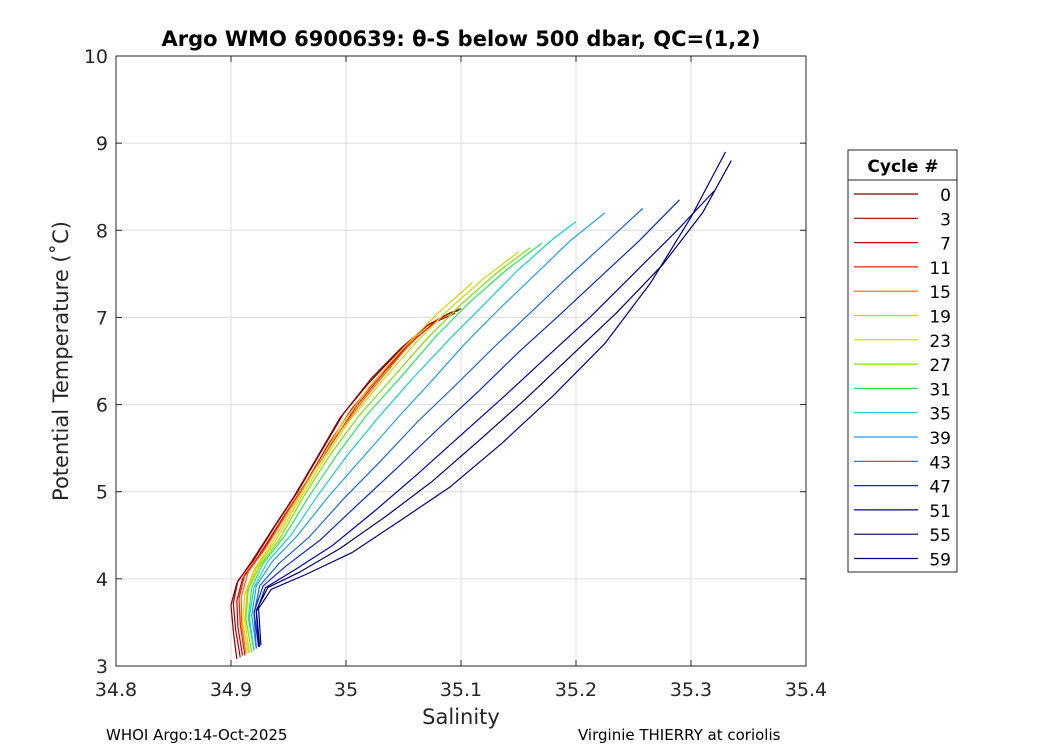 The height and width of the screenshot is (750, 1050). Describe the element at coordinates (902, 378) in the screenshot. I see `legend-entries: 0 3 7 11 15 19 23 27 31 35 39 43 47 51 55 59` at that location.